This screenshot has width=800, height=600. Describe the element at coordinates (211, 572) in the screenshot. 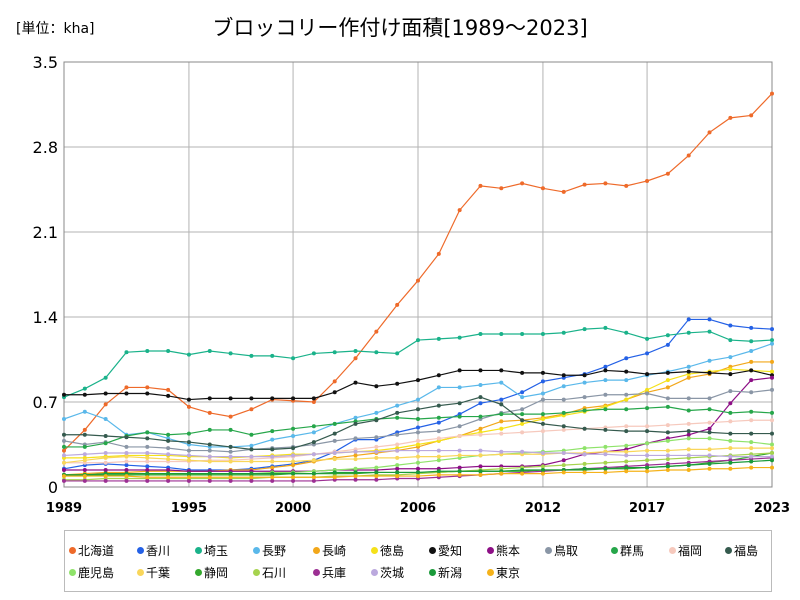

I see `legend-item: 静岡` at that location.